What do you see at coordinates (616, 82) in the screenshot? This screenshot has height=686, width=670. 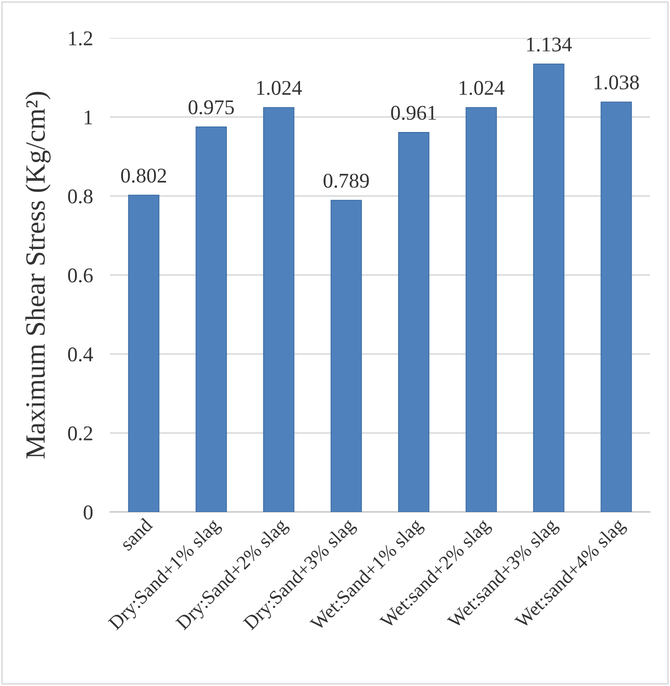 I see `data-label: 1.038` at bounding box center [616, 82].